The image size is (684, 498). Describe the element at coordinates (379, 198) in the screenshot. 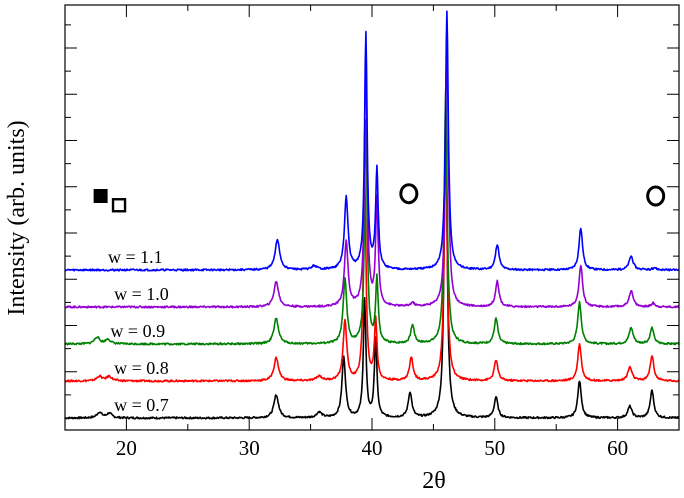

I see `marker-layer` at that location.